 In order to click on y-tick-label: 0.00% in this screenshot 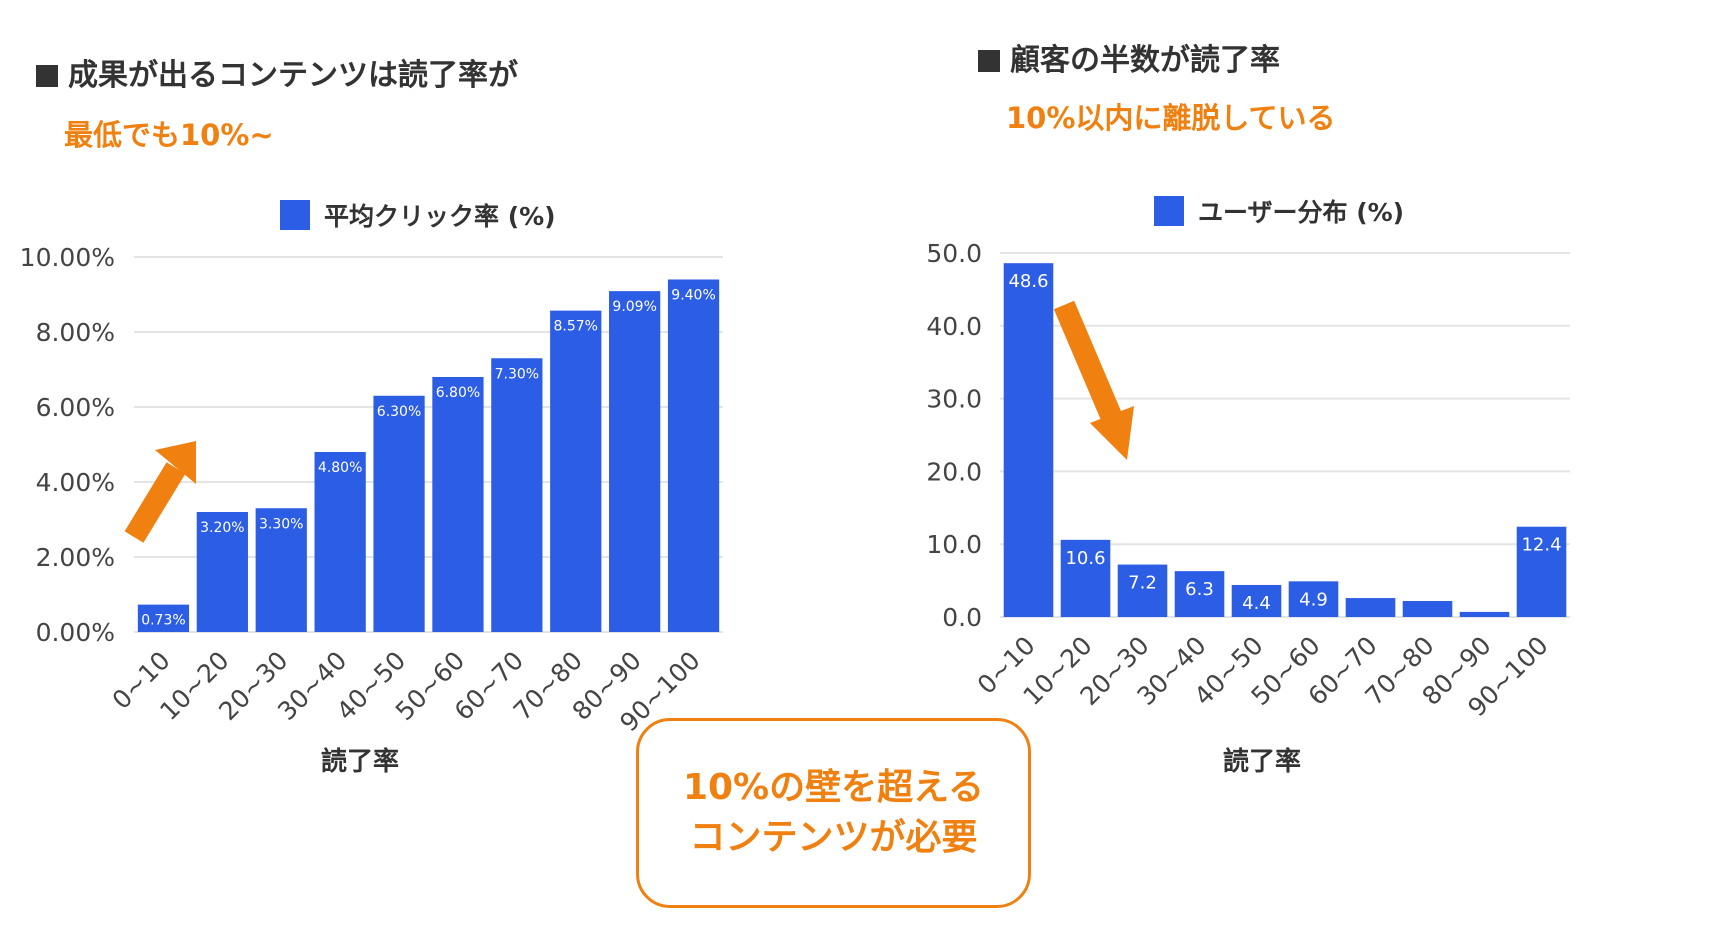, I will do `click(75, 632)`.